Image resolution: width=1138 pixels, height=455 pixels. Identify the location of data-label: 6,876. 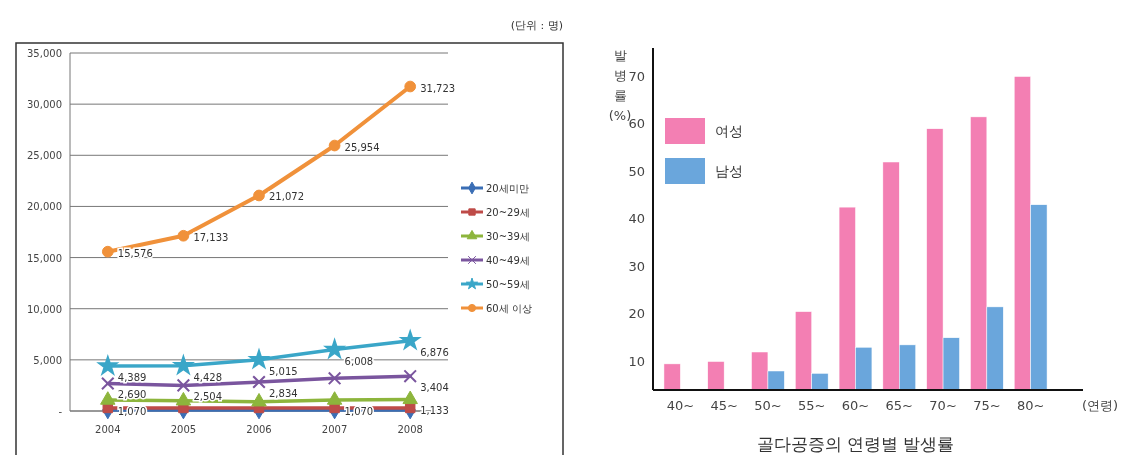
(434, 352).